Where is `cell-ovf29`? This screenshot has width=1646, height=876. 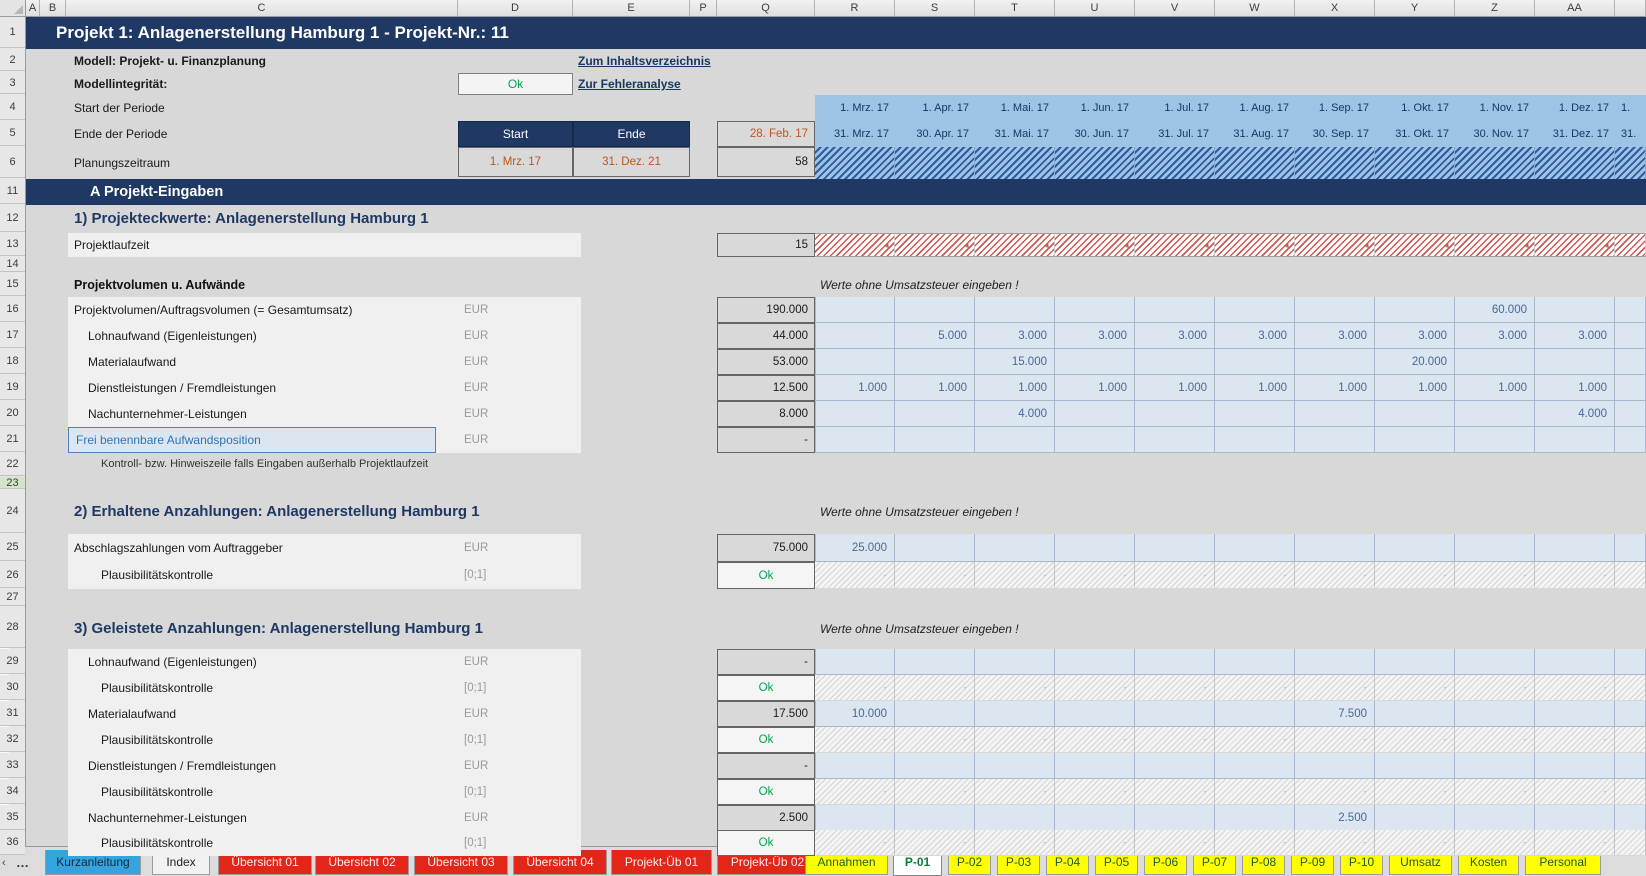
cell-ovf29 is located at coordinates (1630, 662).